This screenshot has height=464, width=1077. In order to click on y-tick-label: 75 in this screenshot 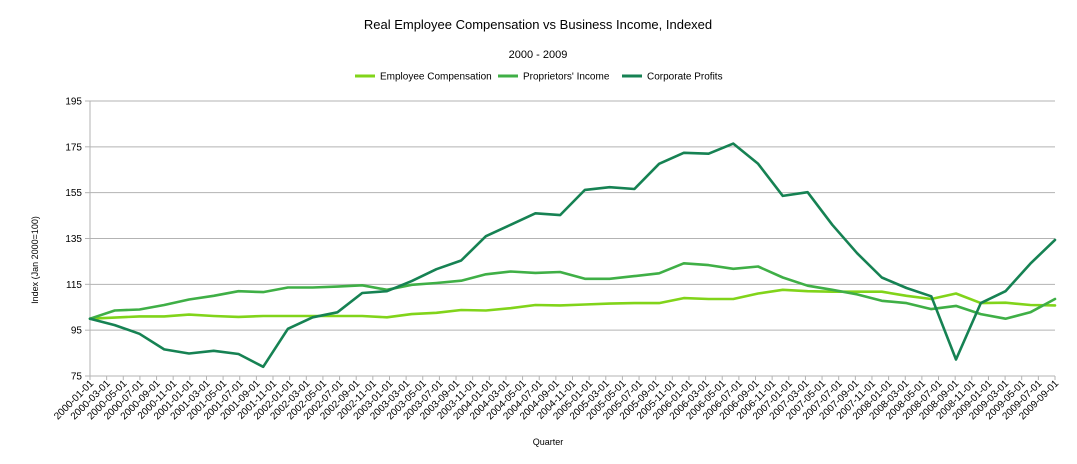, I will do `click(77, 377)`.